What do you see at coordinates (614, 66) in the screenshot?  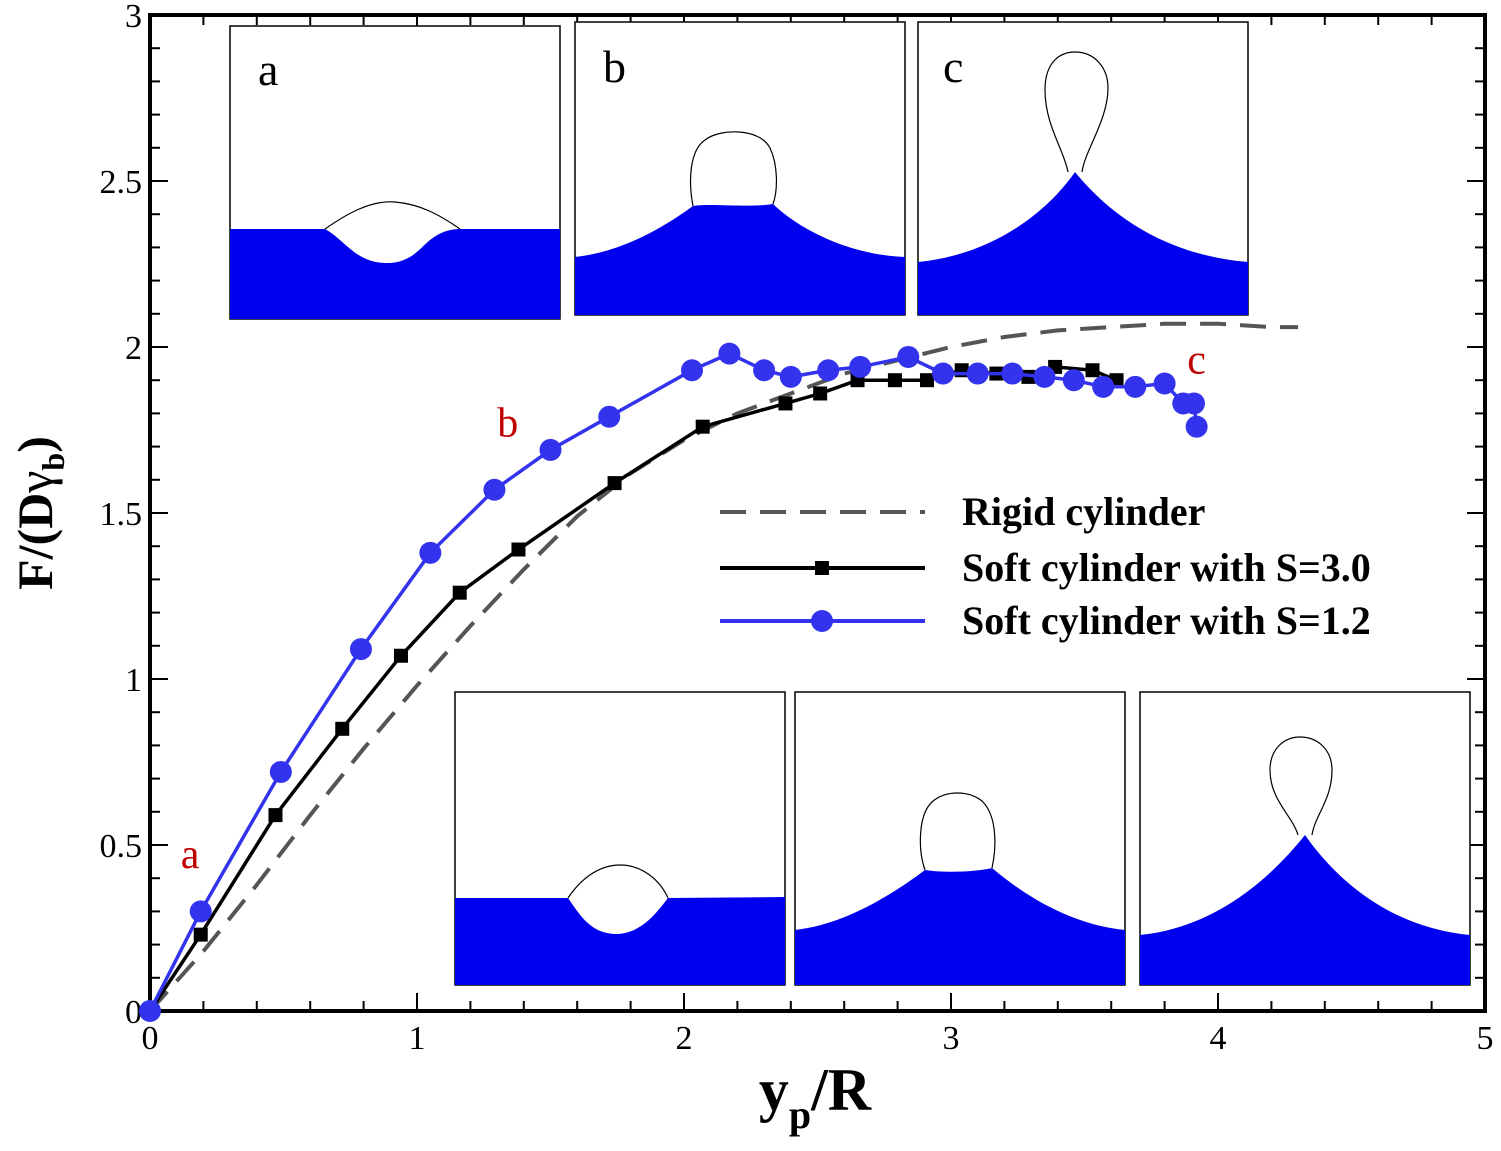 I see `inset-top-b-label: b` at bounding box center [614, 66].